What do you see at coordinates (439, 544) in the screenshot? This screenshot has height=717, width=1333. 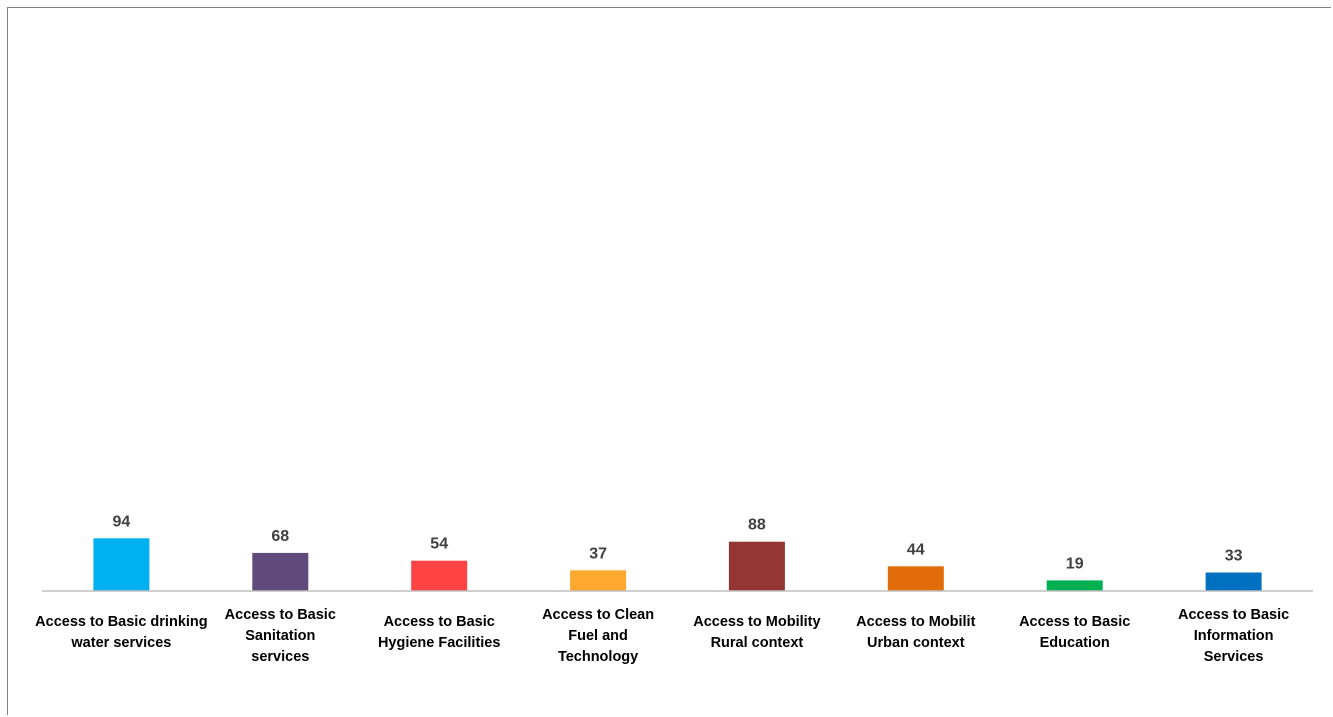 I see `data-label-3: 54` at bounding box center [439, 544].